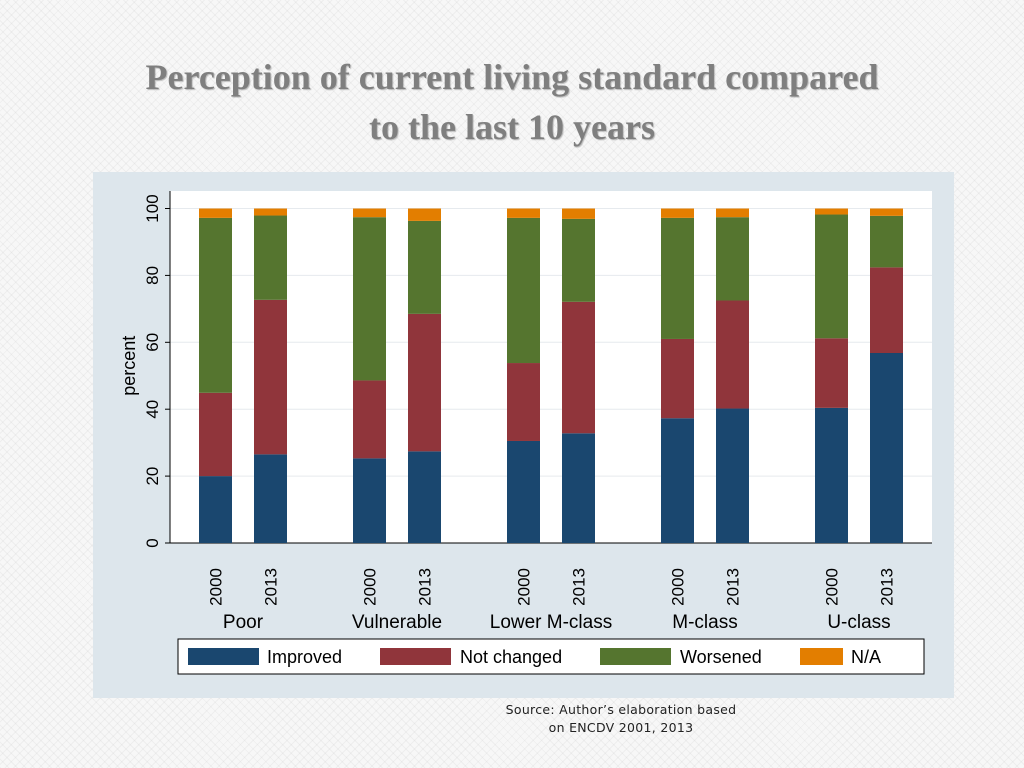 The width and height of the screenshot is (1024, 768). What do you see at coordinates (866, 657) in the screenshot?
I see `legend-label: N/A` at bounding box center [866, 657].